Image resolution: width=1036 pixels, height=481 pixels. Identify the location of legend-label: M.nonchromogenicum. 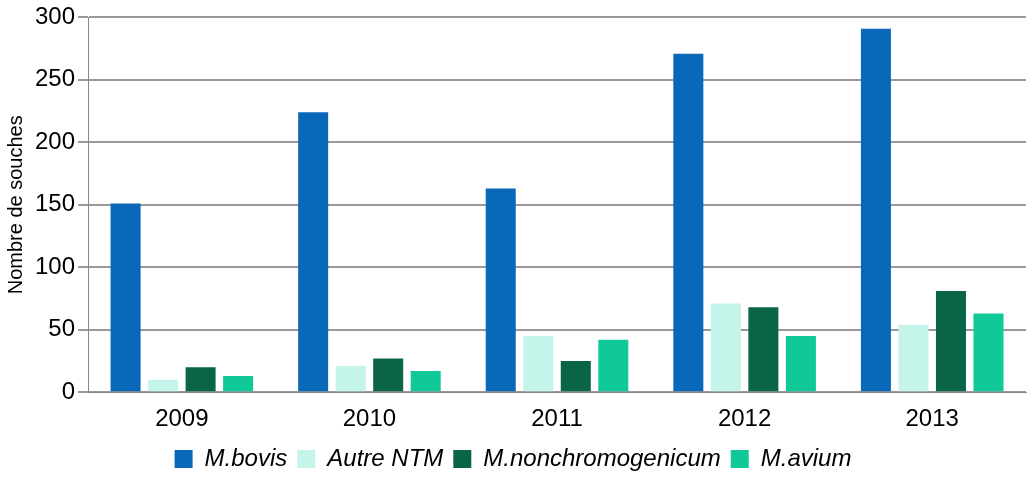
(602, 457).